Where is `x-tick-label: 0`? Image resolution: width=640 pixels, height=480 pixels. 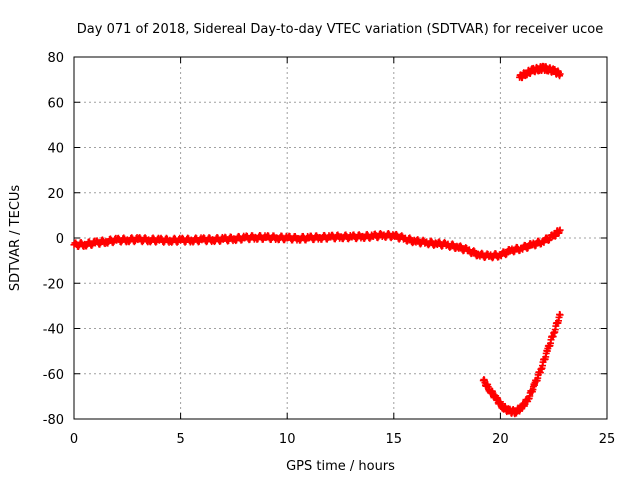
x-tick-label: 0 is located at coordinates (74, 439).